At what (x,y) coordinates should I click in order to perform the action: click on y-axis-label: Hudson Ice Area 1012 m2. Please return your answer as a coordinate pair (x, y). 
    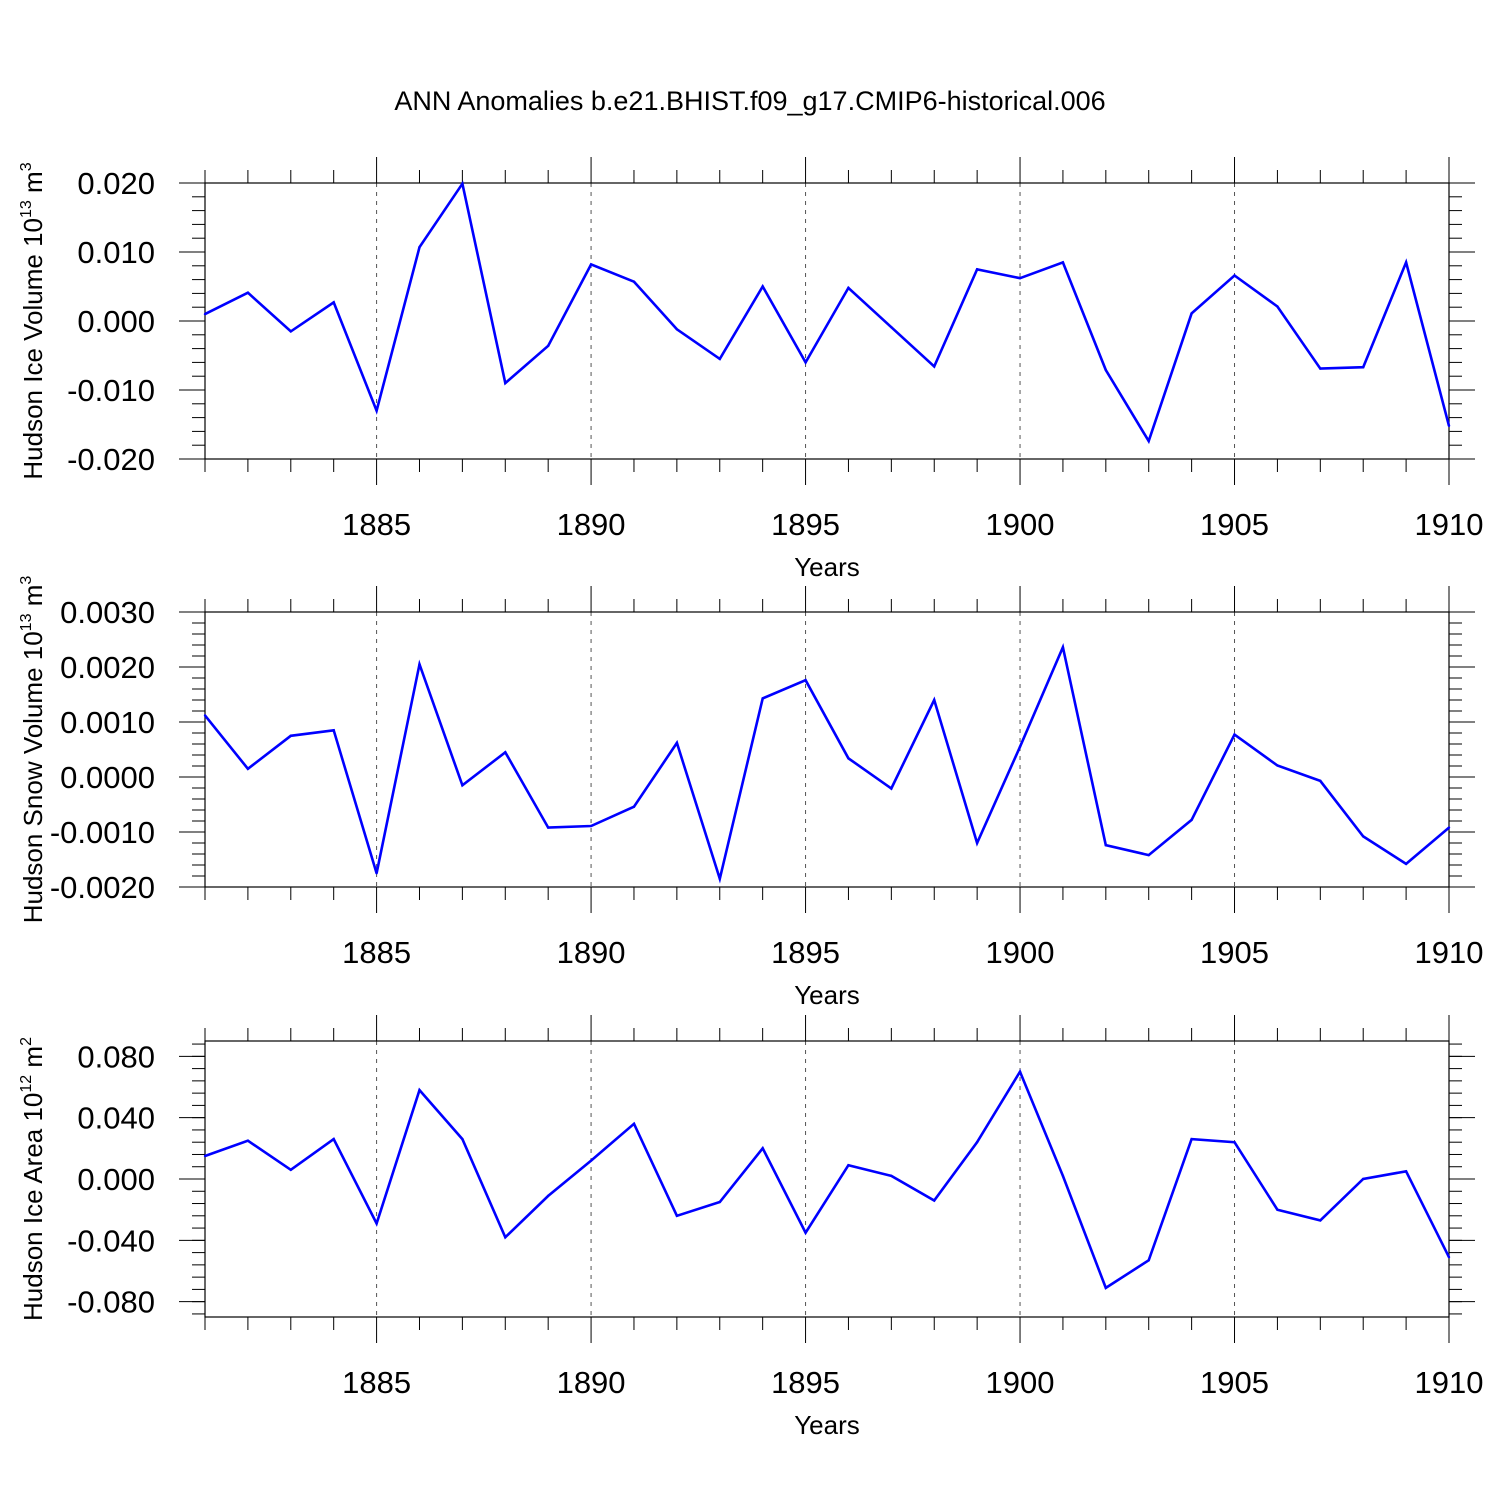
    Looking at the image, I should click on (33, 1179).